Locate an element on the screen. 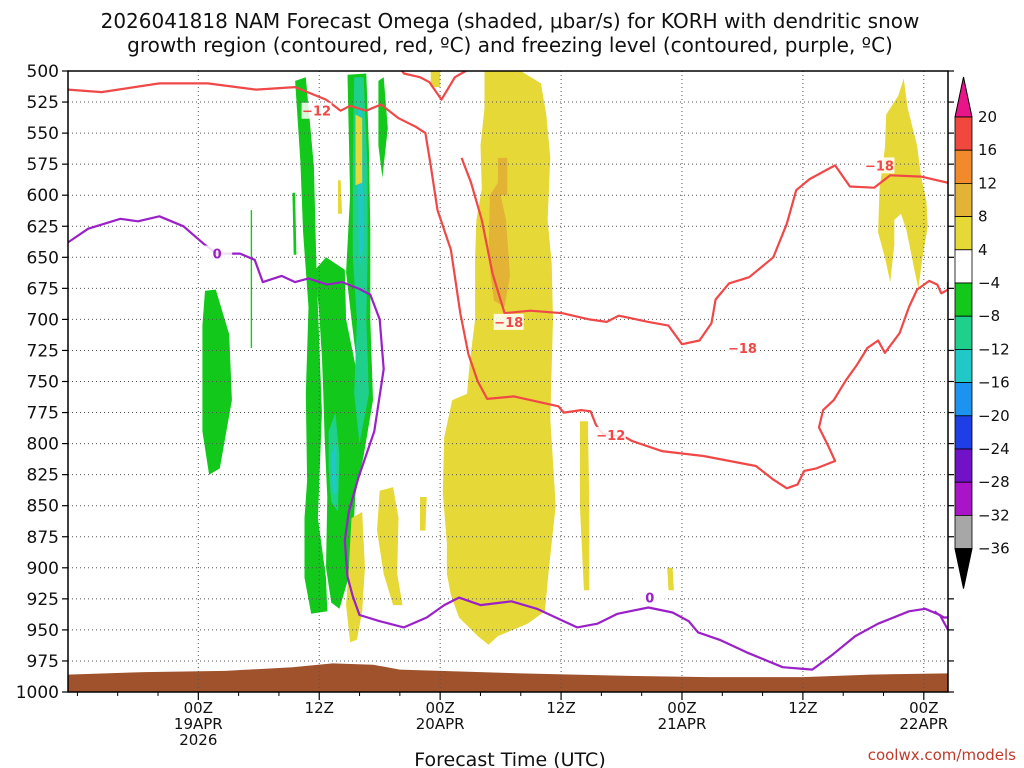 The image size is (1024, 768). colorbar-label--28: −28 is located at coordinates (994, 482).